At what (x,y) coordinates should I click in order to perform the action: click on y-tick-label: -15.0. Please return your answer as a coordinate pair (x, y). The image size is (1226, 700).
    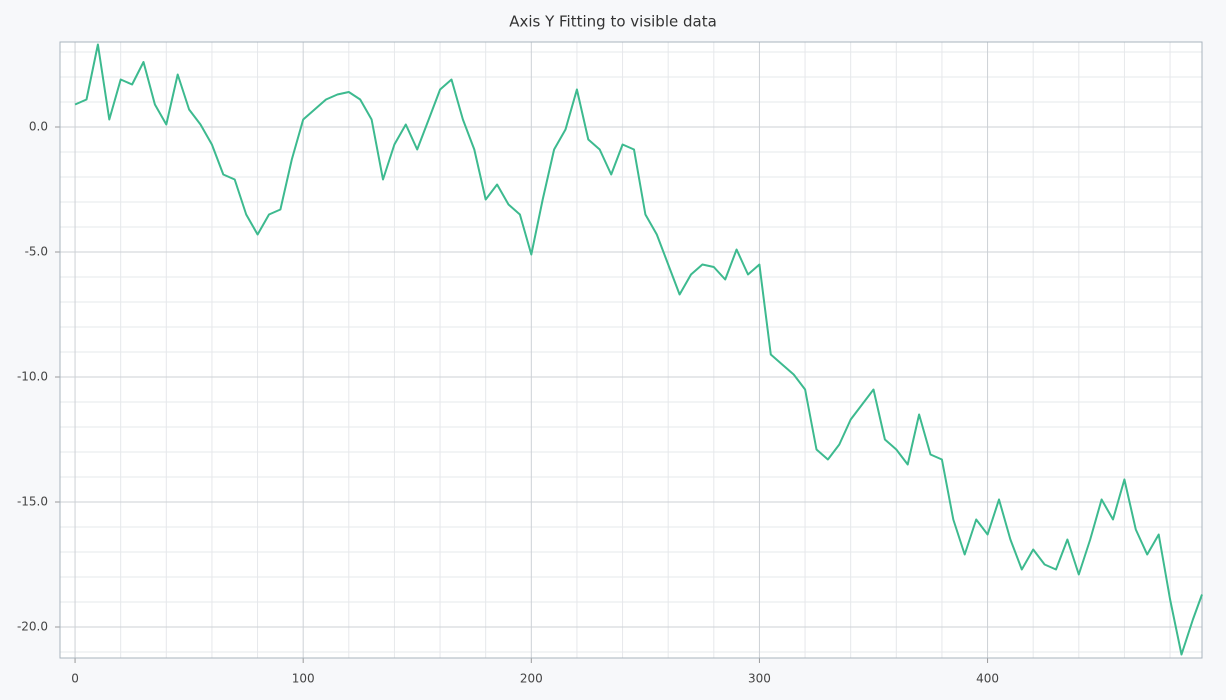
    Looking at the image, I should click on (32, 502).